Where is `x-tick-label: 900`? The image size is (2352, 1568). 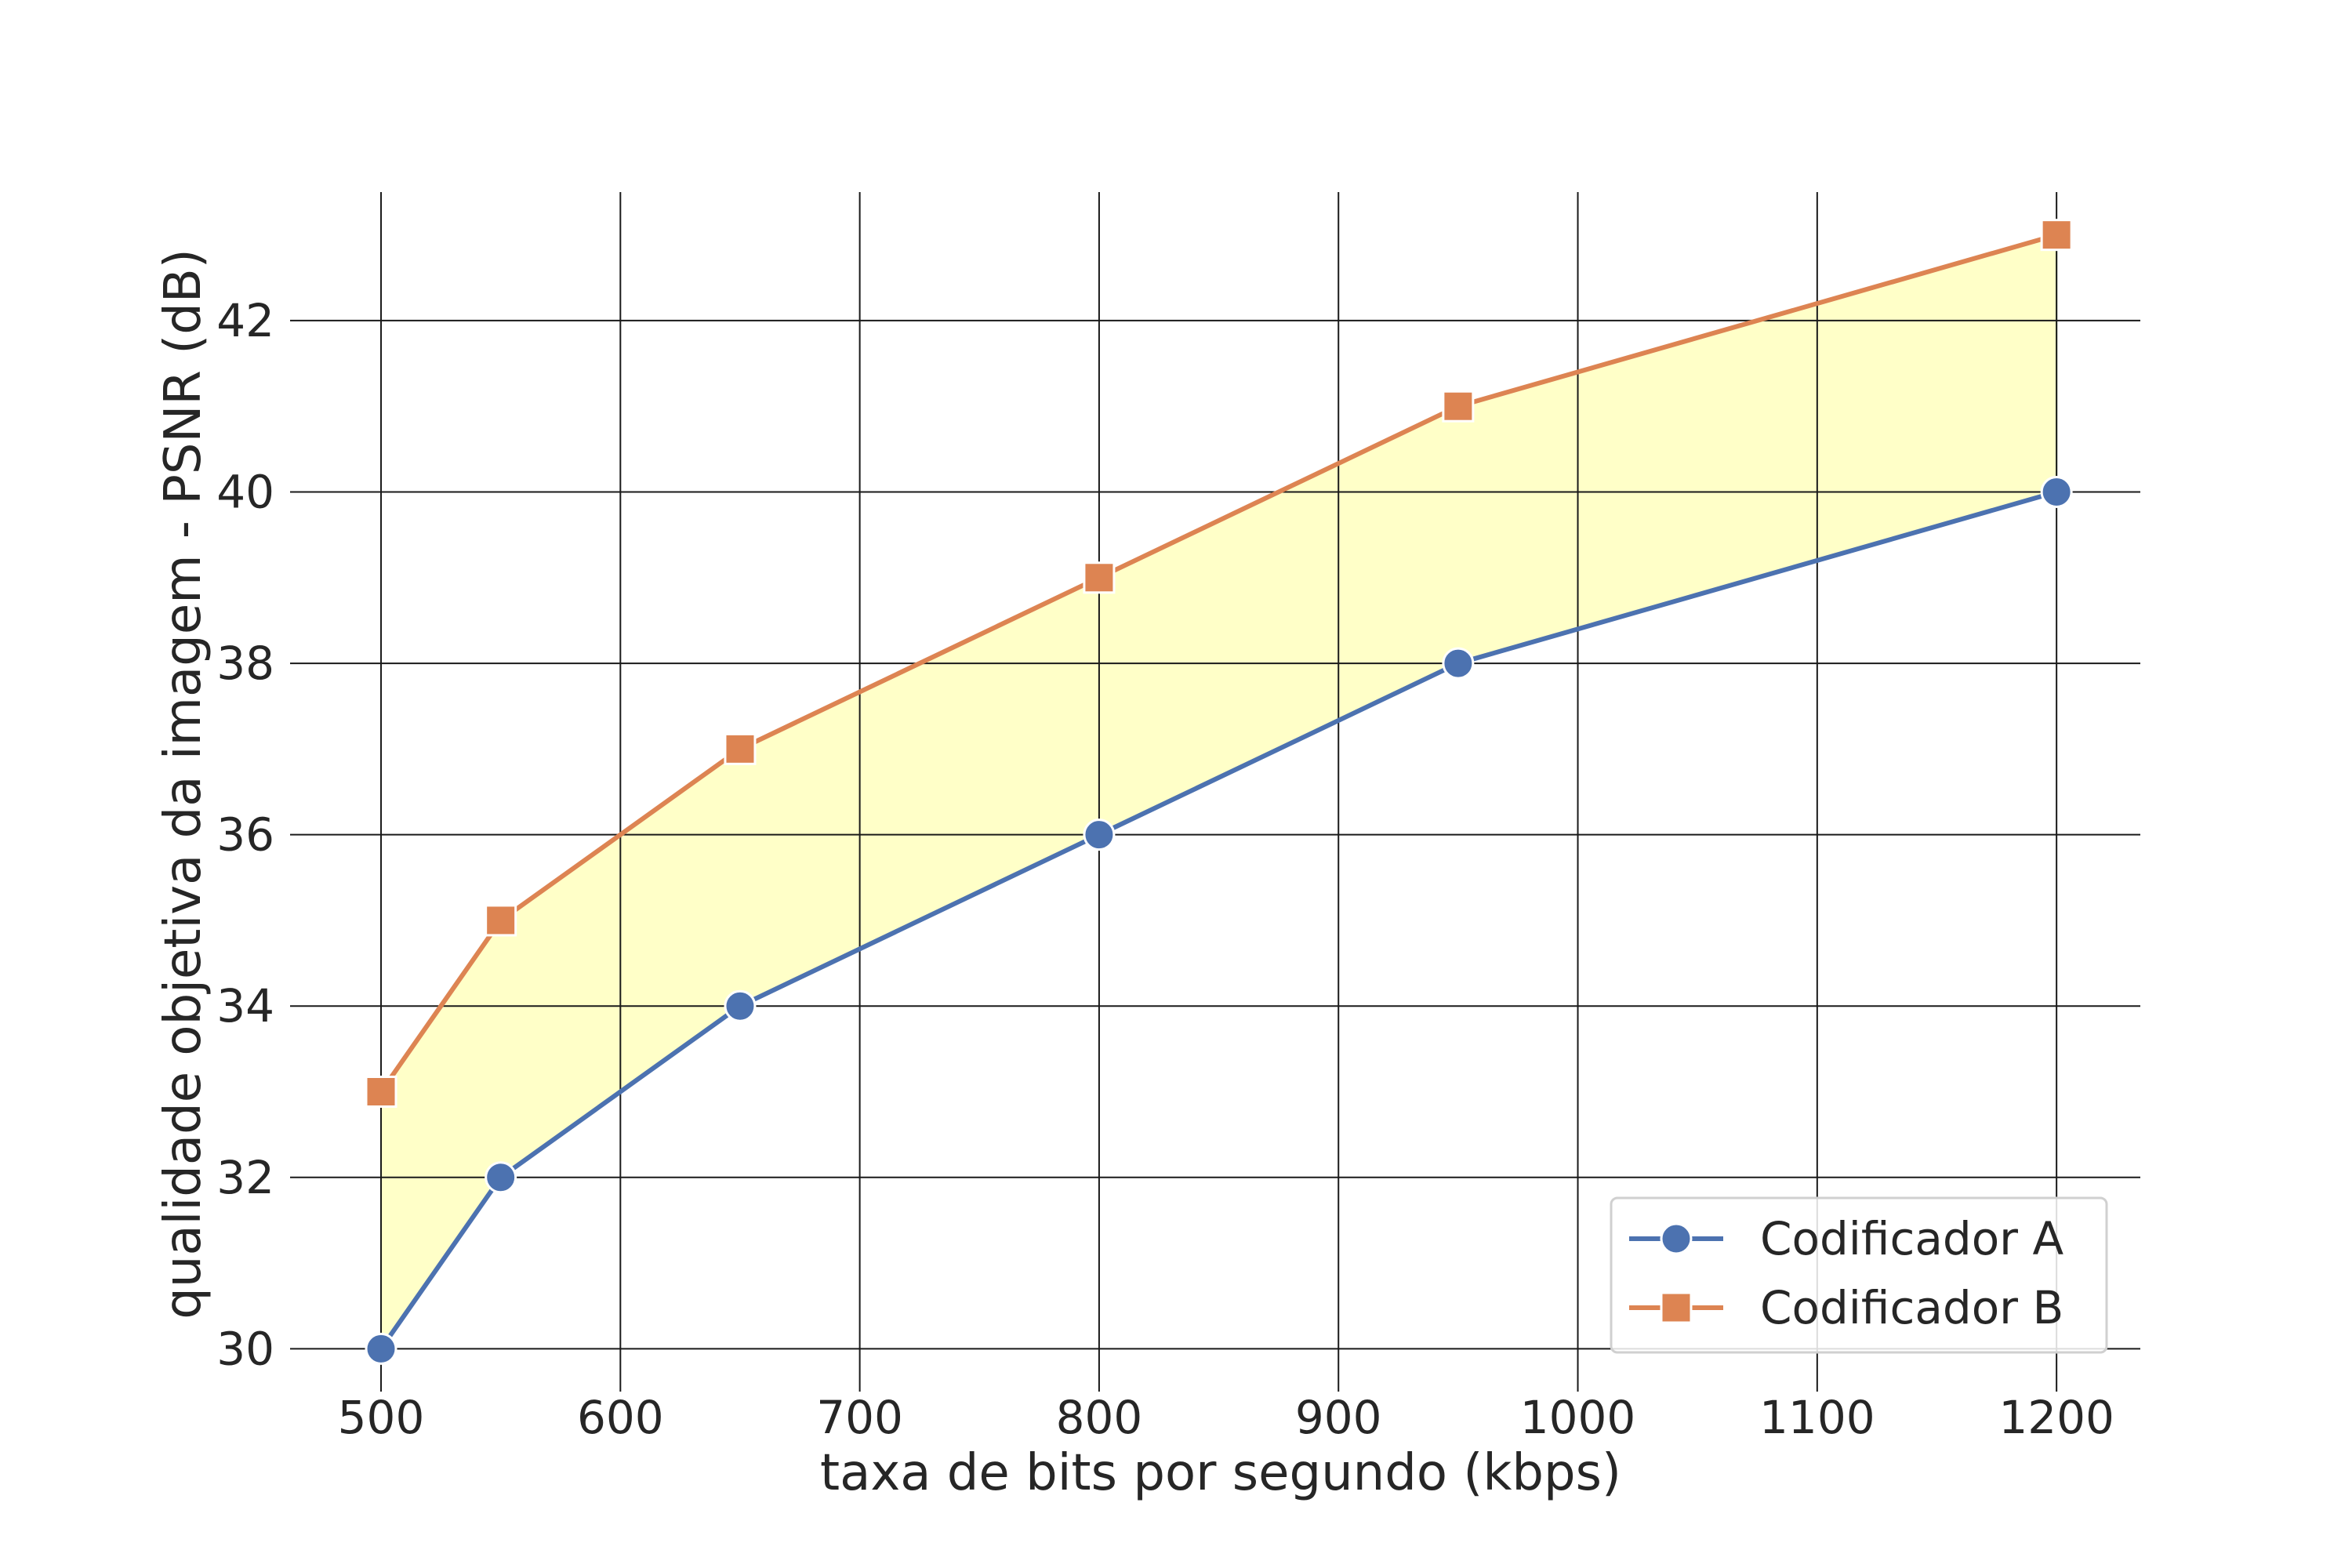
x-tick-label: 900 is located at coordinates (1338, 1417).